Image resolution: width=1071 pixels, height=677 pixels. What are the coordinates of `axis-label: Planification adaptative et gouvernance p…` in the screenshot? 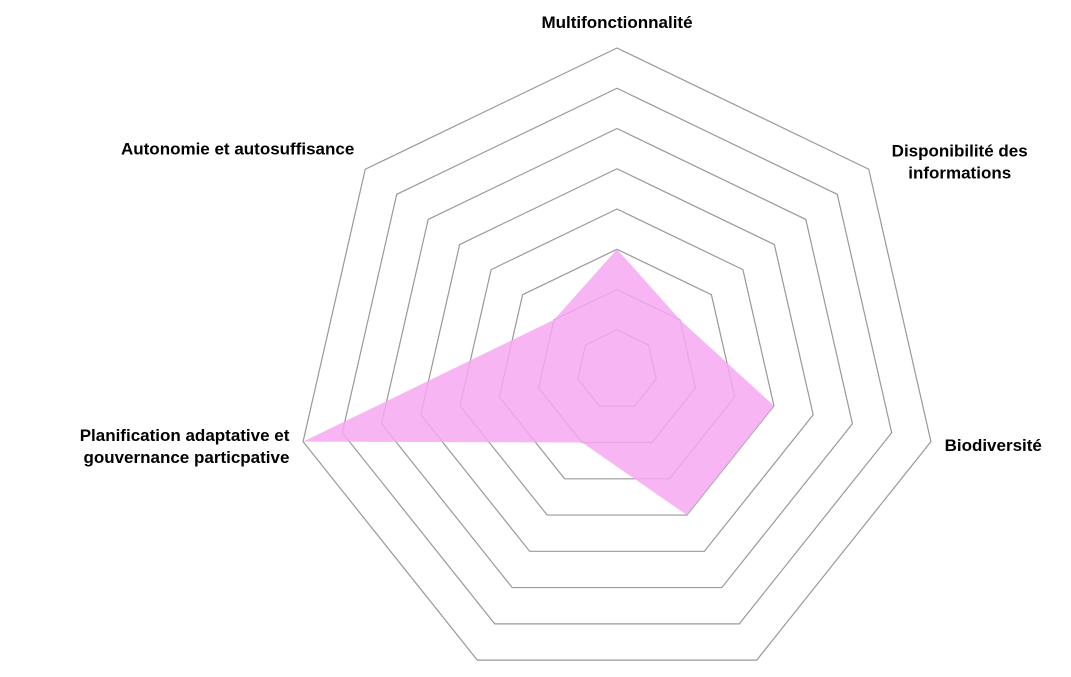 It's located at (185, 446).